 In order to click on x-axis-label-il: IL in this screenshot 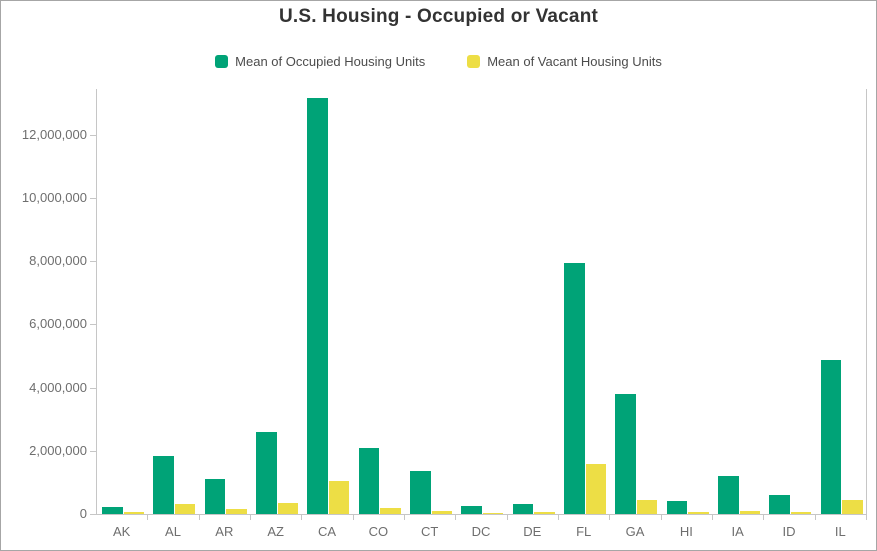, I will do `click(840, 531)`.